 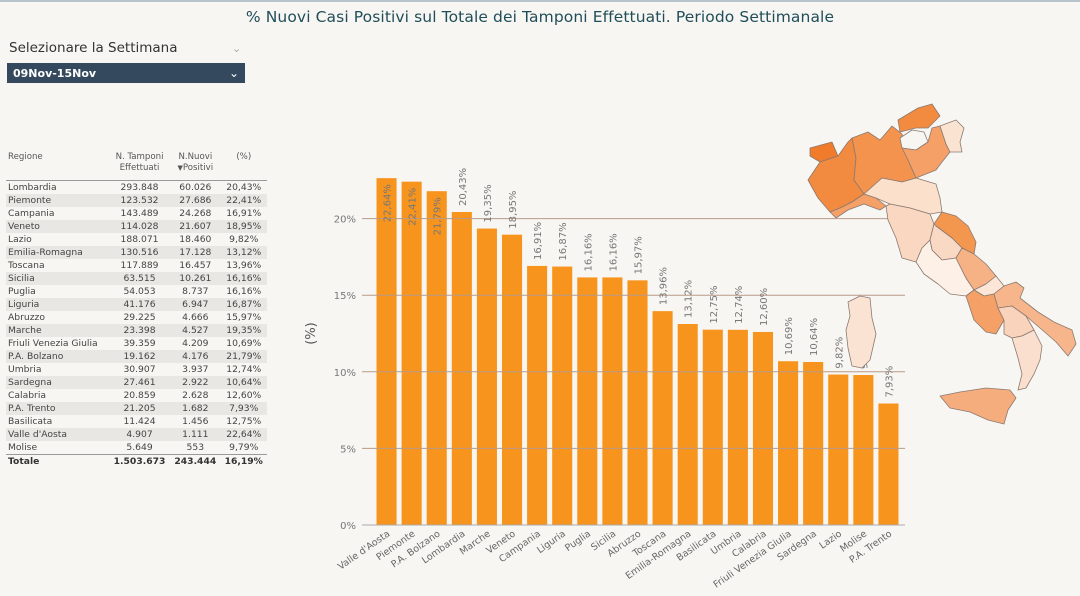 What do you see at coordinates (136, 461) in the screenshot?
I see `table-total-row: Totale 1.503.673 243.444 16,19%` at bounding box center [136, 461].